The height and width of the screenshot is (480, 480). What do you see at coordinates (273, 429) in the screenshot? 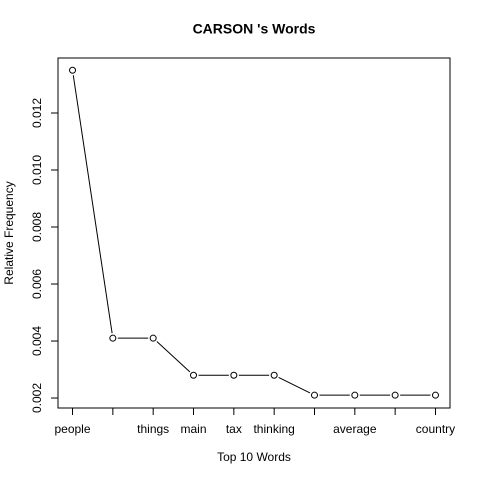
I see `x-tick-label: thinking` at bounding box center [273, 429].